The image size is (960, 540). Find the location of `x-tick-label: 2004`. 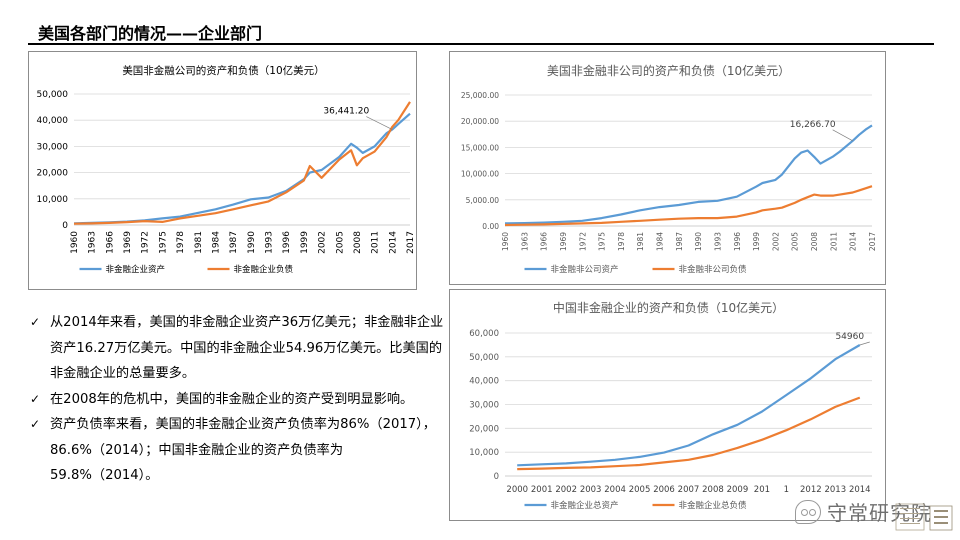

x-tick-label: 2004 is located at coordinates (615, 490).